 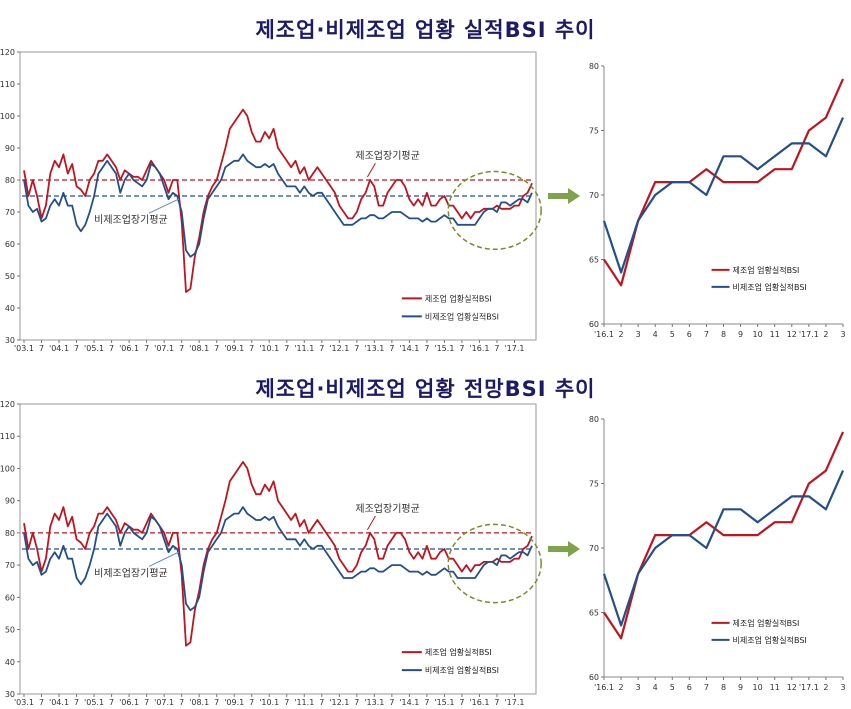 What do you see at coordinates (594, 66) in the screenshot?
I see `chart1-y-tick-label: 80` at bounding box center [594, 66].